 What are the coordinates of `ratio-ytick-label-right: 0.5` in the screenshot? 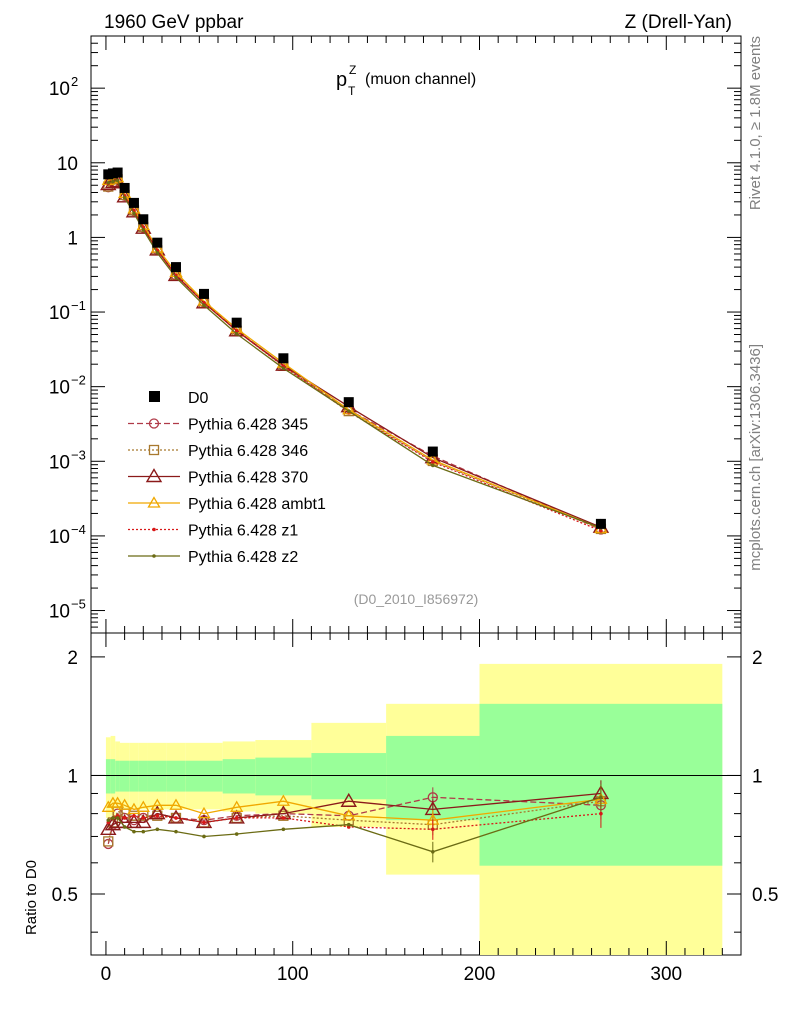 It's located at (765, 895).